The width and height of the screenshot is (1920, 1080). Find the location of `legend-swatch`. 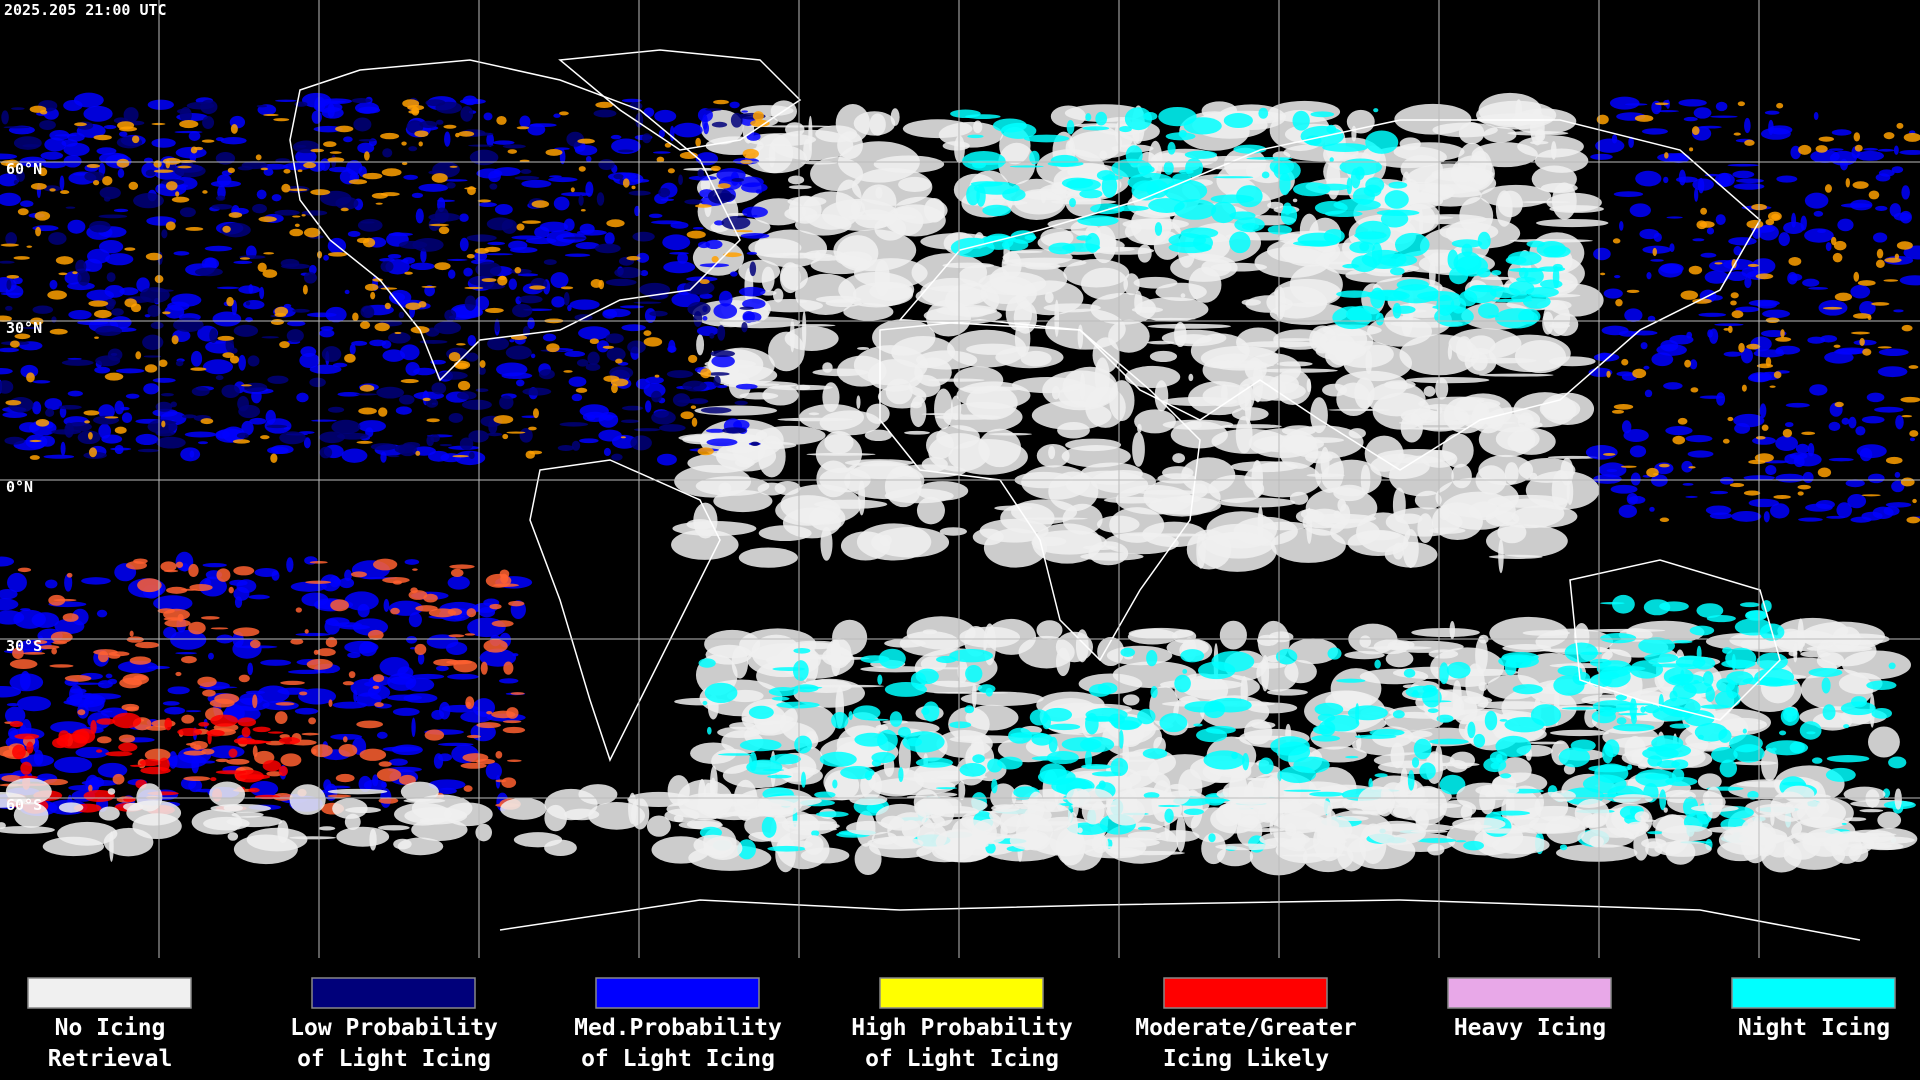

legend-swatch is located at coordinates (1813, 993).